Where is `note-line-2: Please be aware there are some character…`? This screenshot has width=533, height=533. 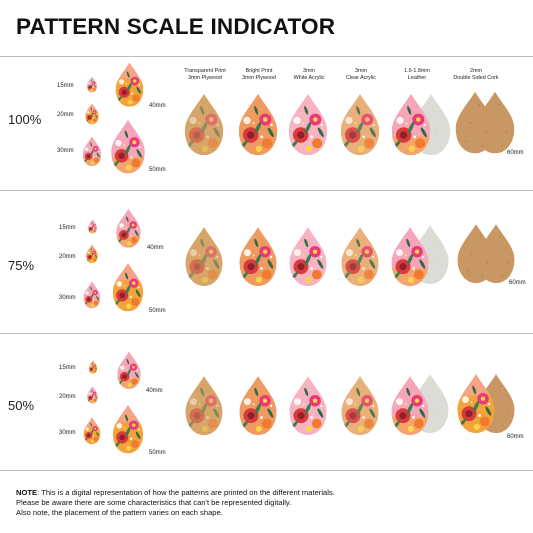
note-line-2: Please be aware there are some character… is located at coordinates (154, 502).